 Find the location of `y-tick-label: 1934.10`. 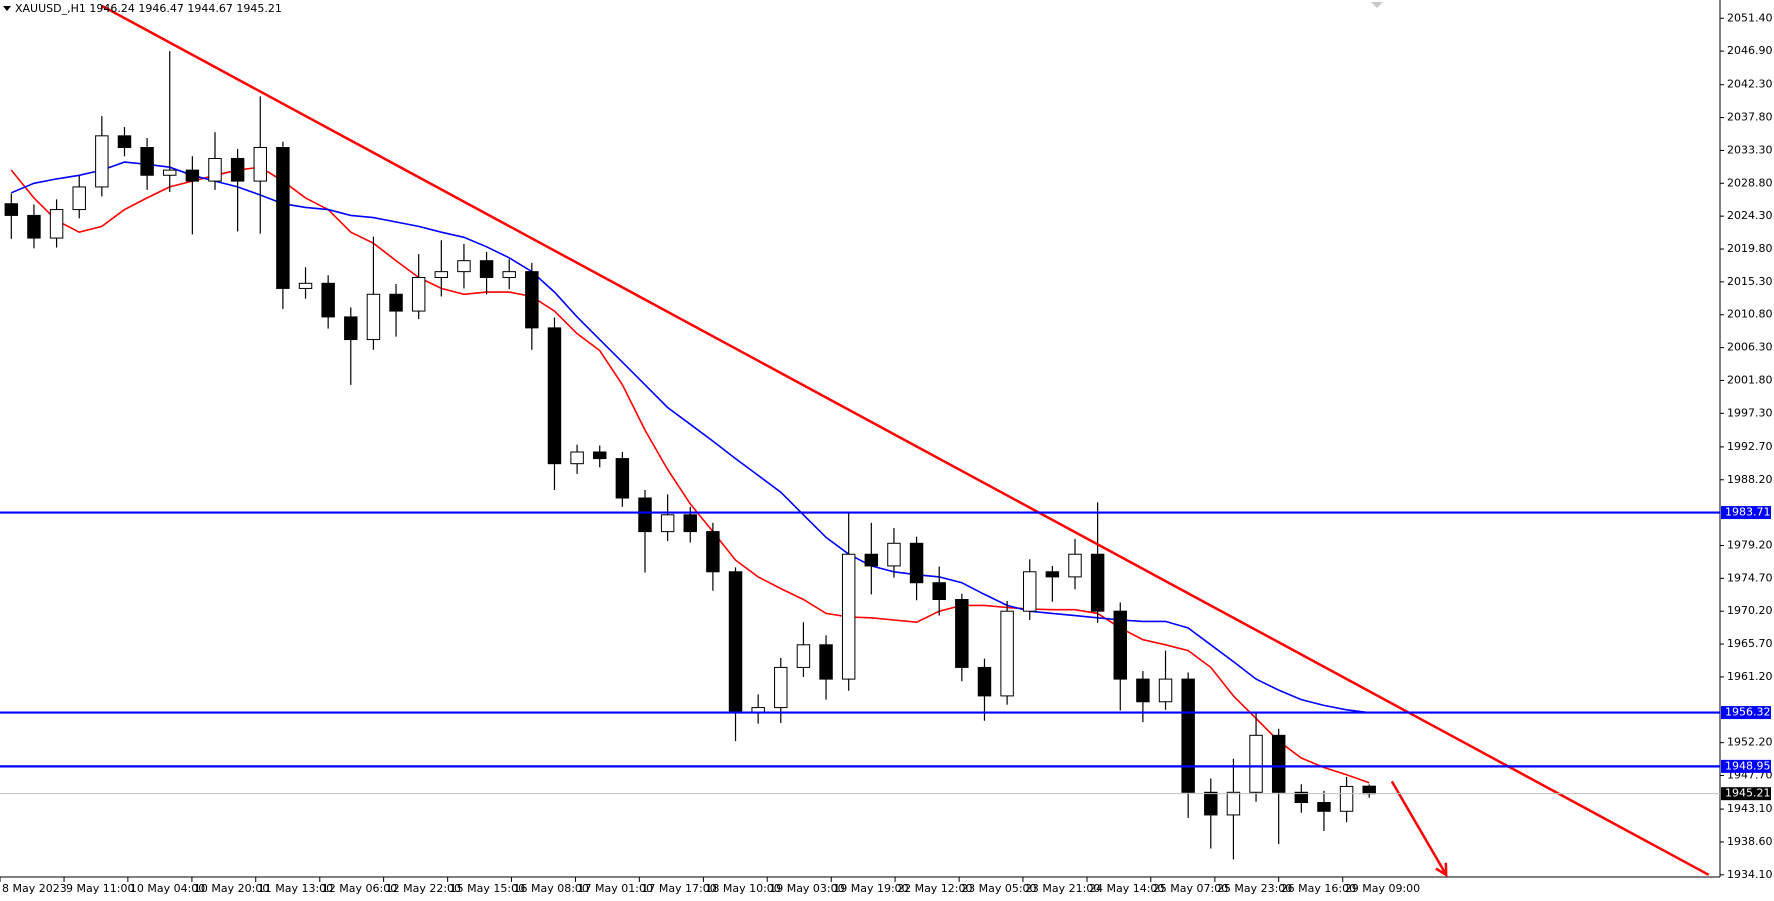

y-tick-label: 1934.10 is located at coordinates (1750, 874).